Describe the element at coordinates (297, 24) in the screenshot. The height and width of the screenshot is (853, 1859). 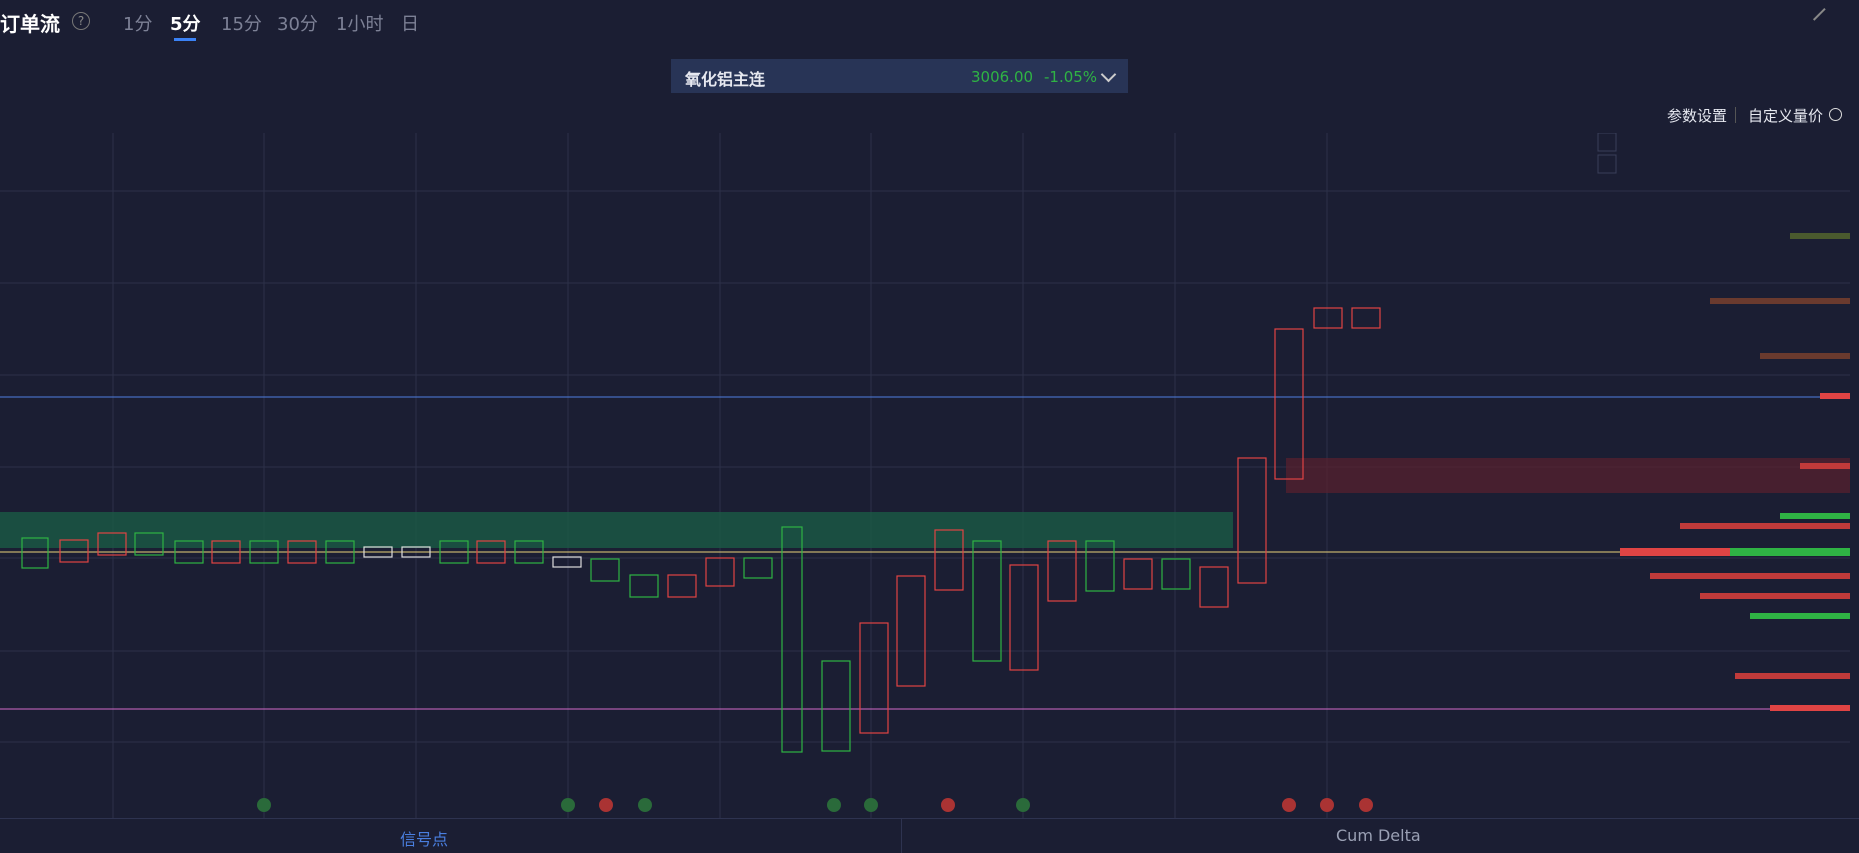
I see `period-tab: 30分` at that location.